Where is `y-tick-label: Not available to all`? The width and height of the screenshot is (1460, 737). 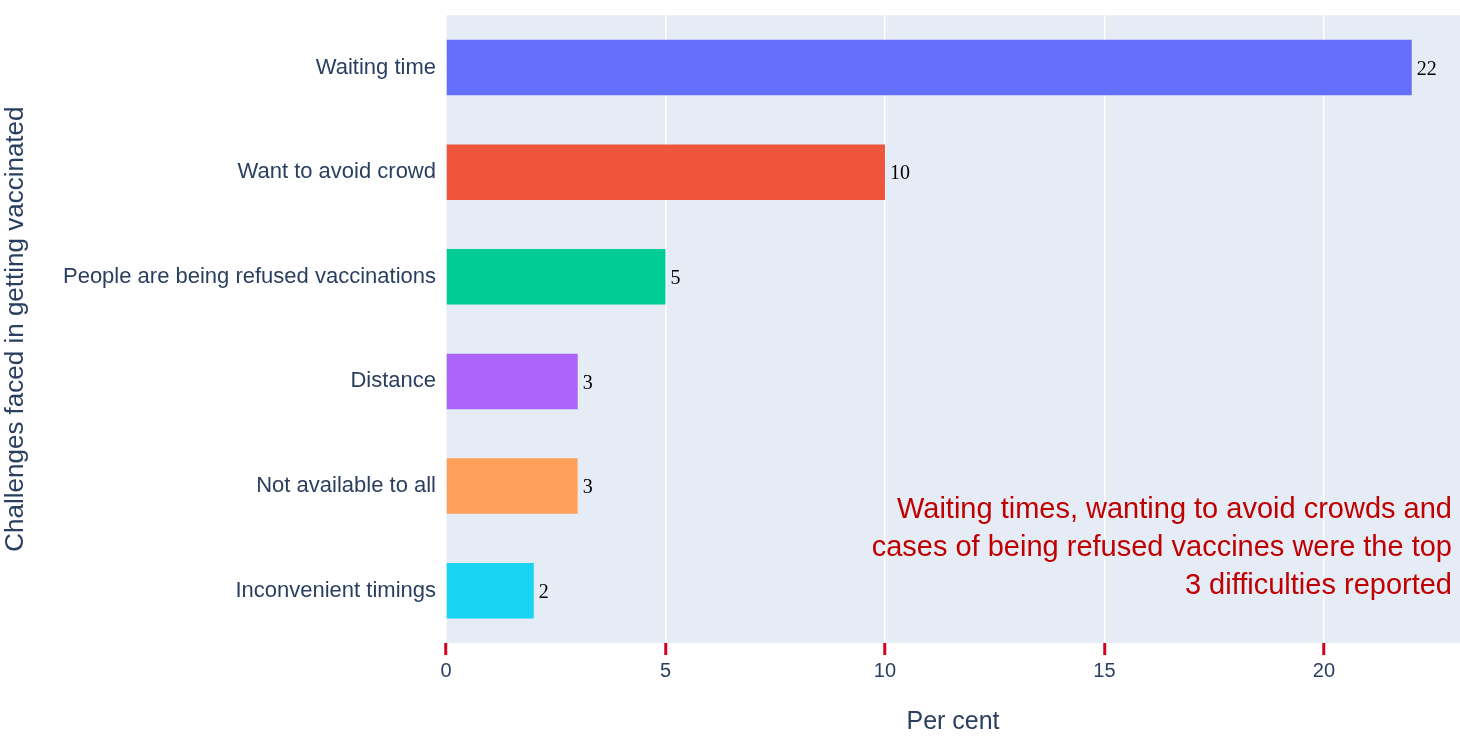 y-tick-label: Not available to all is located at coordinates (346, 485).